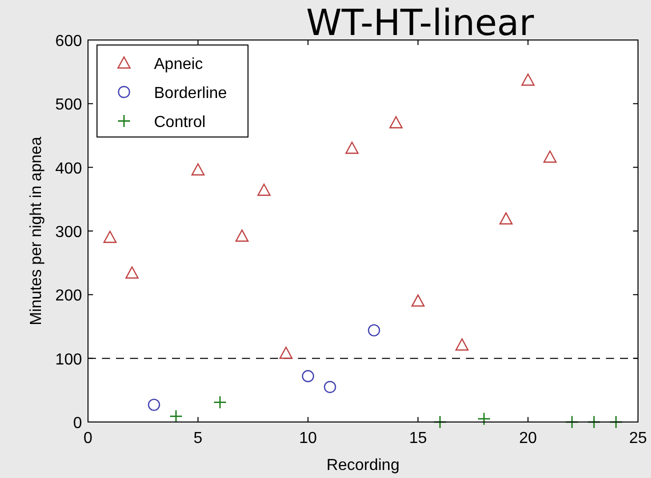 Image resolution: width=651 pixels, height=478 pixels. Describe the element at coordinates (638, 438) in the screenshot. I see `x-tick-label: 25` at that location.